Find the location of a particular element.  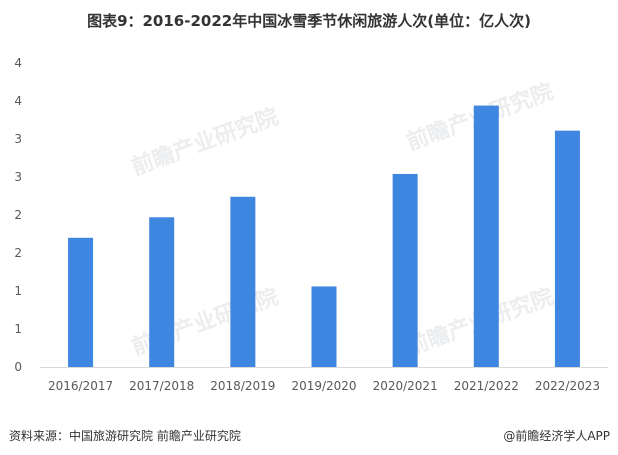

y-axis-ticks: 0 1 1 2 2 3 3 4 4 is located at coordinates (18, 215).